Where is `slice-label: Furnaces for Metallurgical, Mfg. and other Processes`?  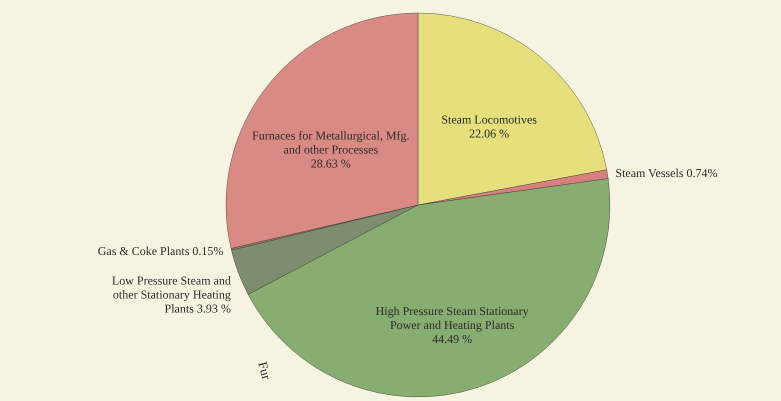
slice-label: Furnaces for Metallurgical, Mfg. and other Processes is located at coordinates (331, 142).